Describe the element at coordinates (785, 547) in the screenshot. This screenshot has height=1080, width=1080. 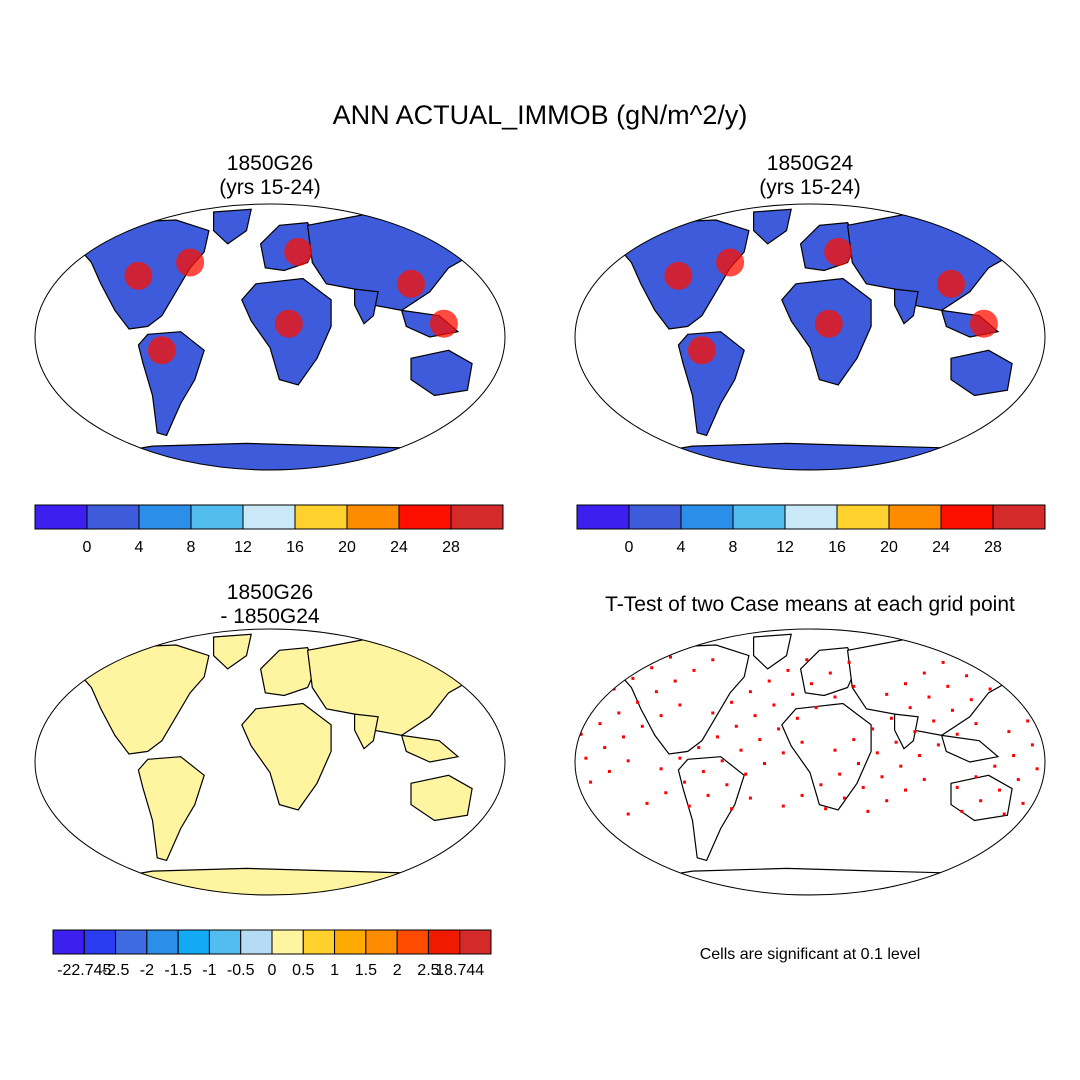
I see `colorbar-top-right-tick-label: 12` at that location.